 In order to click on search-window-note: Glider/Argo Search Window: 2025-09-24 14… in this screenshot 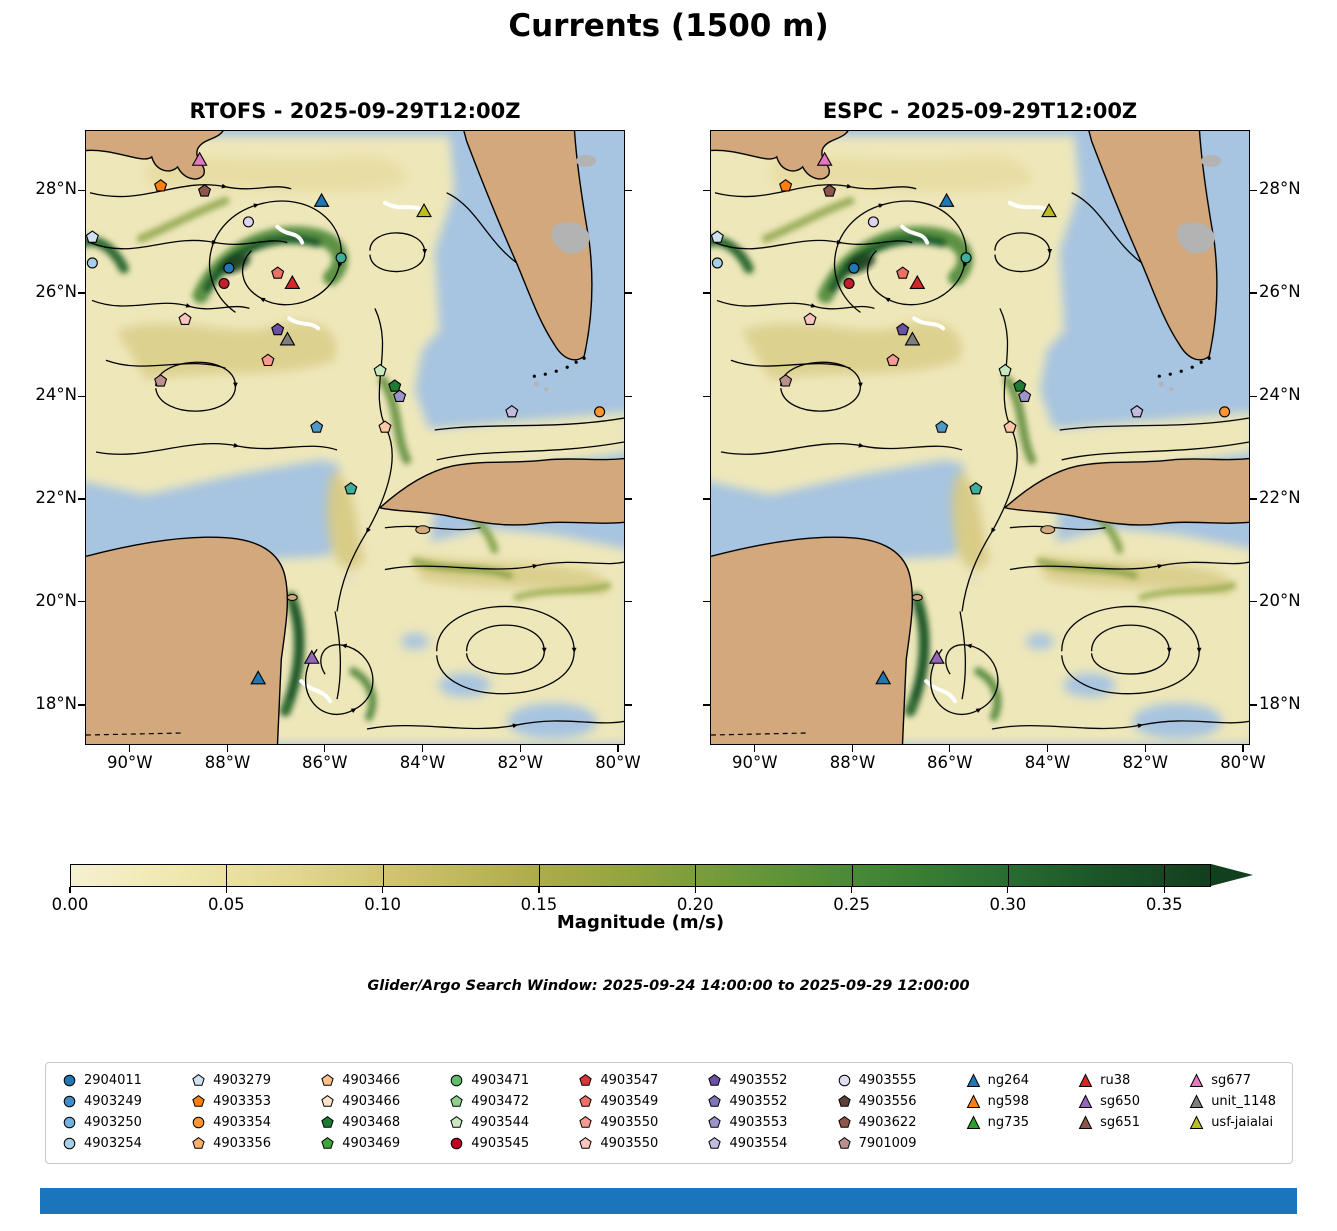, I will do `click(668, 986)`.